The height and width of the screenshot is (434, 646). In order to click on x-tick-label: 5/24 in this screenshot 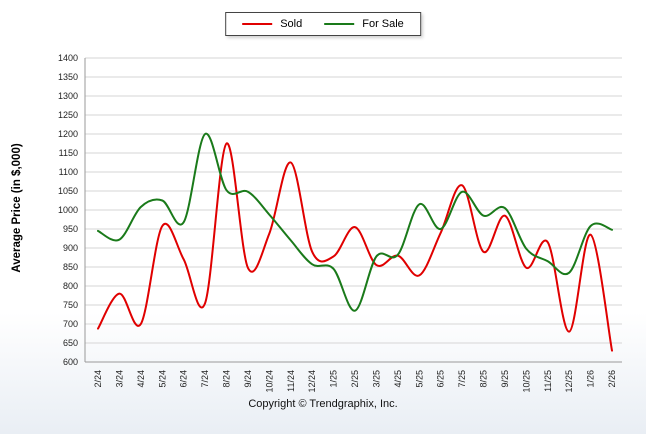, I will do `click(162, 379)`.